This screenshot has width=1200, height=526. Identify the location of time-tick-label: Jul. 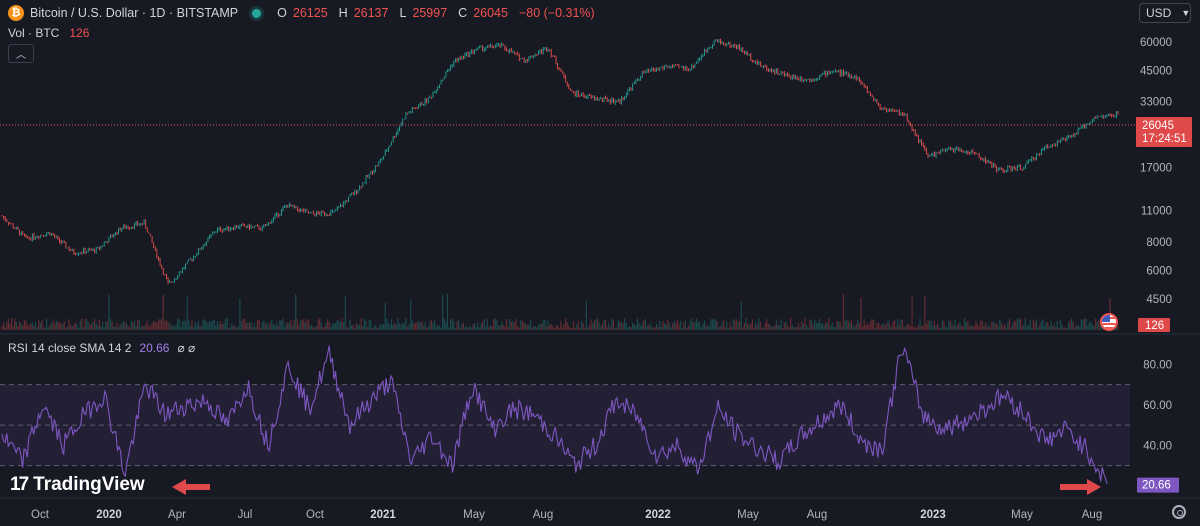
(245, 515).